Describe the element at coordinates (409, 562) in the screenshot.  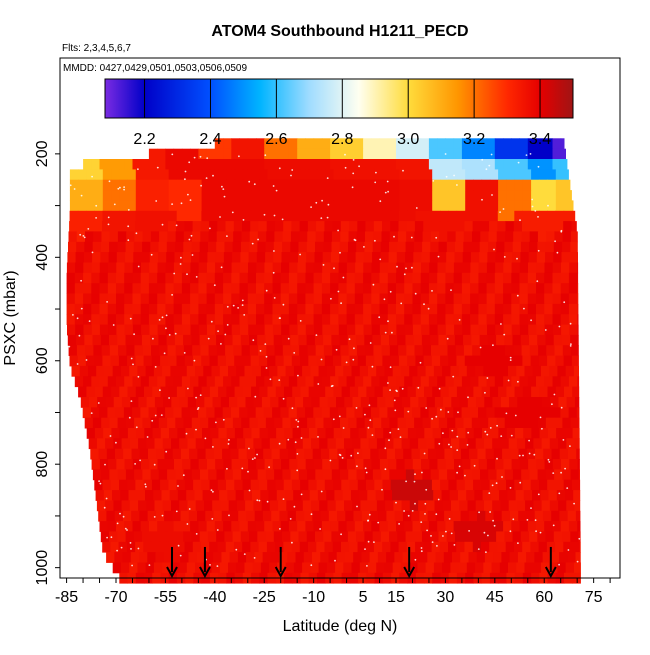
I see `profile-marker-arrow` at that location.